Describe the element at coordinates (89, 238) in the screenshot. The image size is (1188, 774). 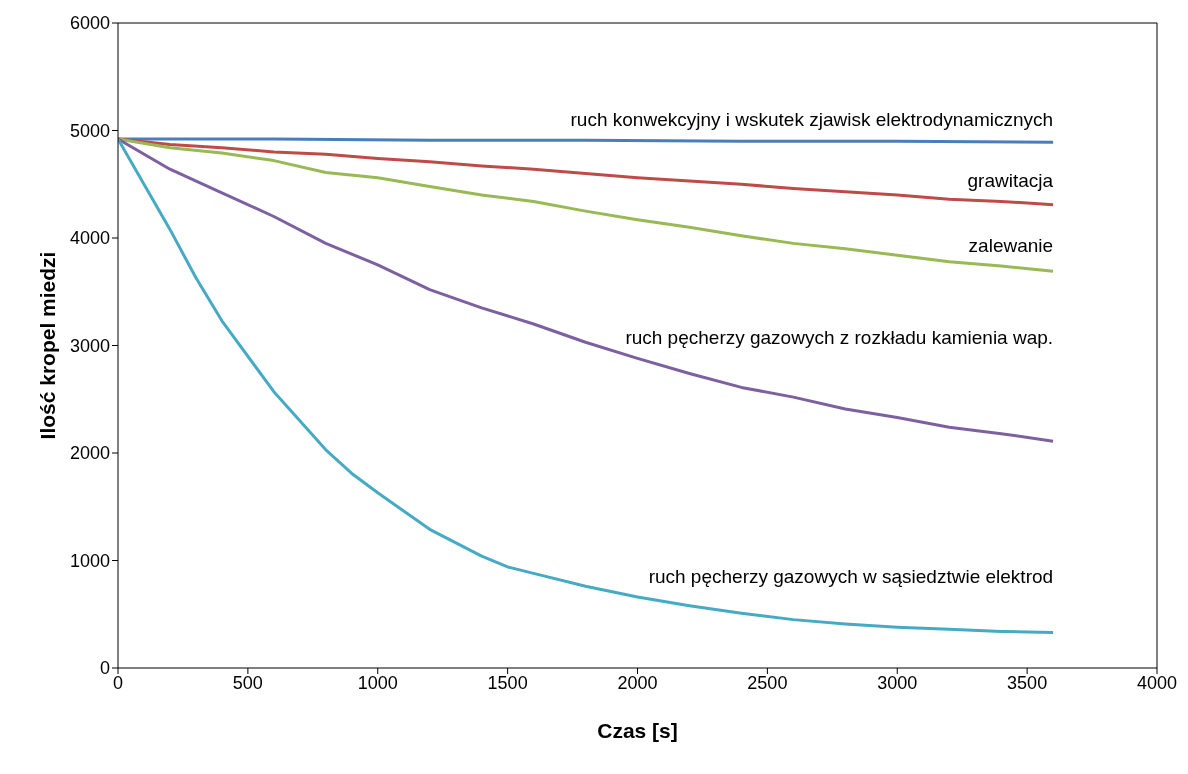
I see `y-tick-label: 4000` at that location.